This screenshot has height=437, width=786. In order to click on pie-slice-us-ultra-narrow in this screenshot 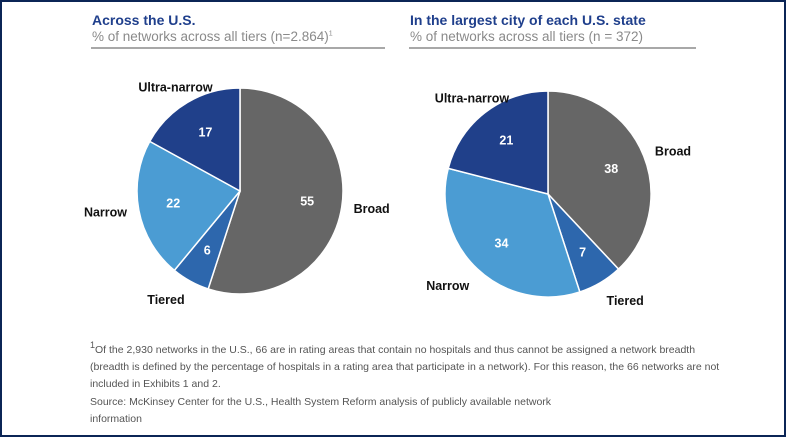, I will do `click(194, 140)`.